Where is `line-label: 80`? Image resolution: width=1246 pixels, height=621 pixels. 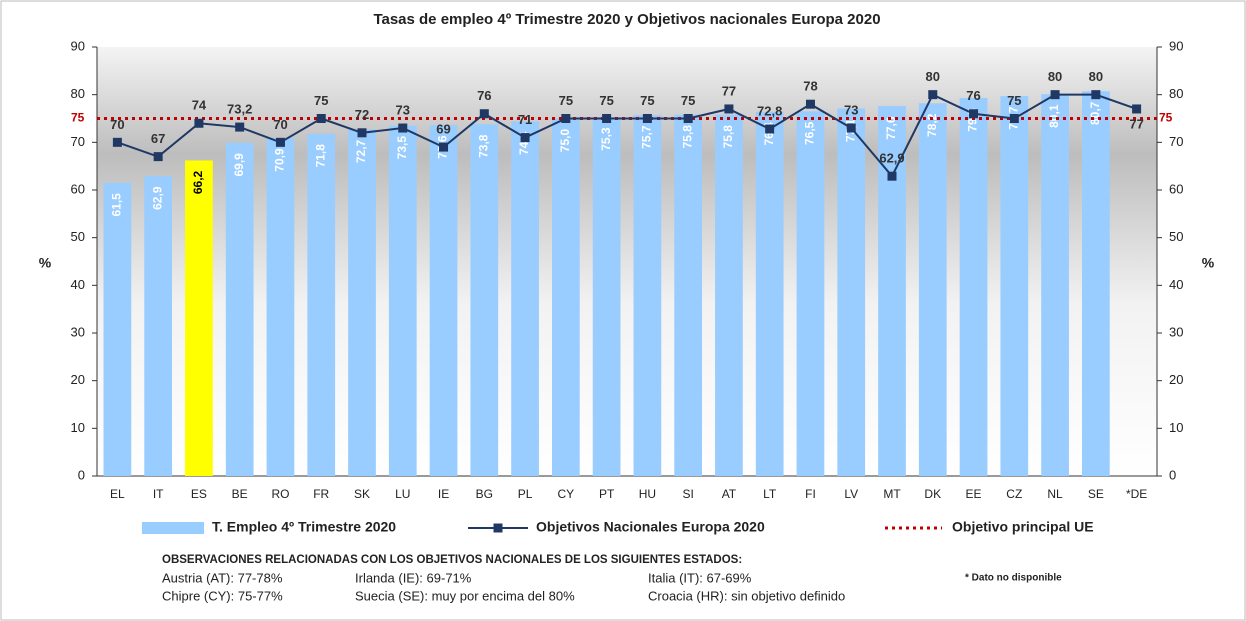
line-label: 80 is located at coordinates (933, 76).